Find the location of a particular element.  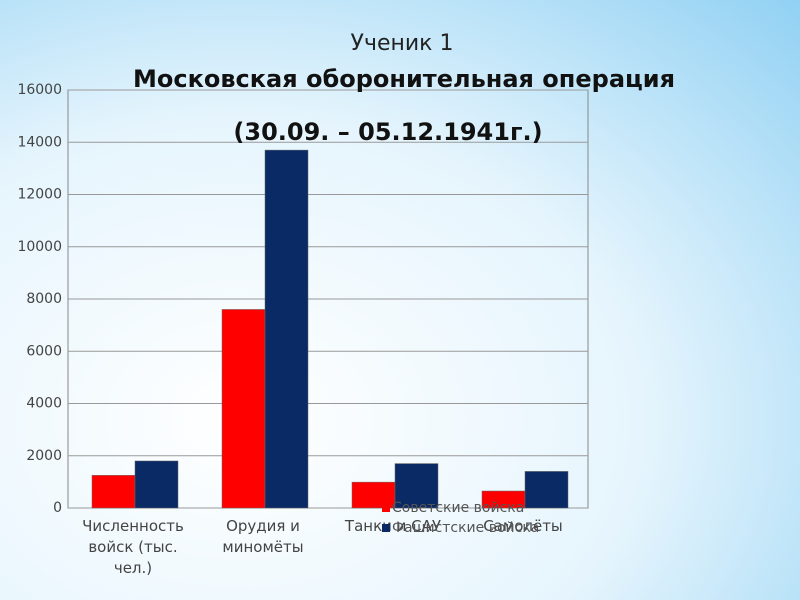

legend-label: Фашистские войска is located at coordinates (465, 528).